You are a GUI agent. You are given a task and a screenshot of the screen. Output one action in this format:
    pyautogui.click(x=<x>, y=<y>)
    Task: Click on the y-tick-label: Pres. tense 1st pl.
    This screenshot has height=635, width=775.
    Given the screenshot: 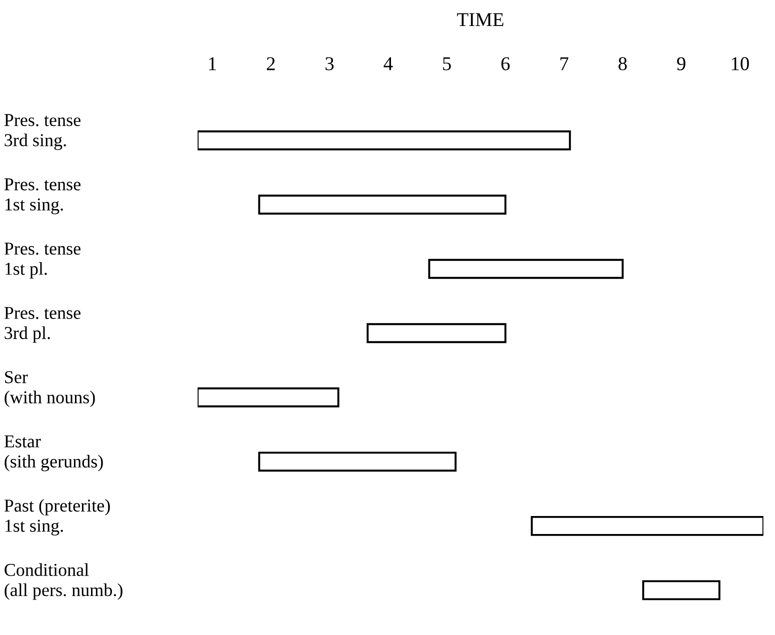 What is the action you would take?
    pyautogui.click(x=42, y=260)
    